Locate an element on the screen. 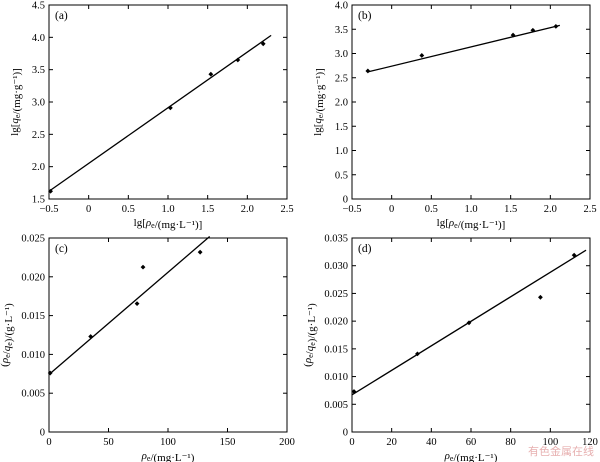 This screenshot has width=600, height=462. y-tick-label-b: 4.0 is located at coordinates (341, 6).